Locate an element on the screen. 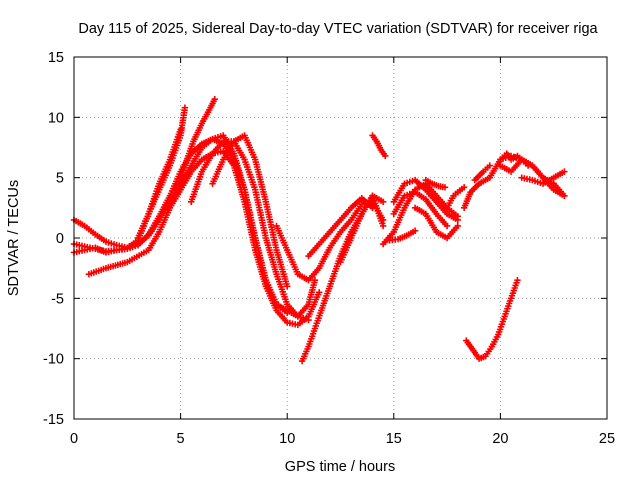 Image resolution: width=640 pixels, height=480 pixels. y-tick-label: 0 is located at coordinates (60, 239).